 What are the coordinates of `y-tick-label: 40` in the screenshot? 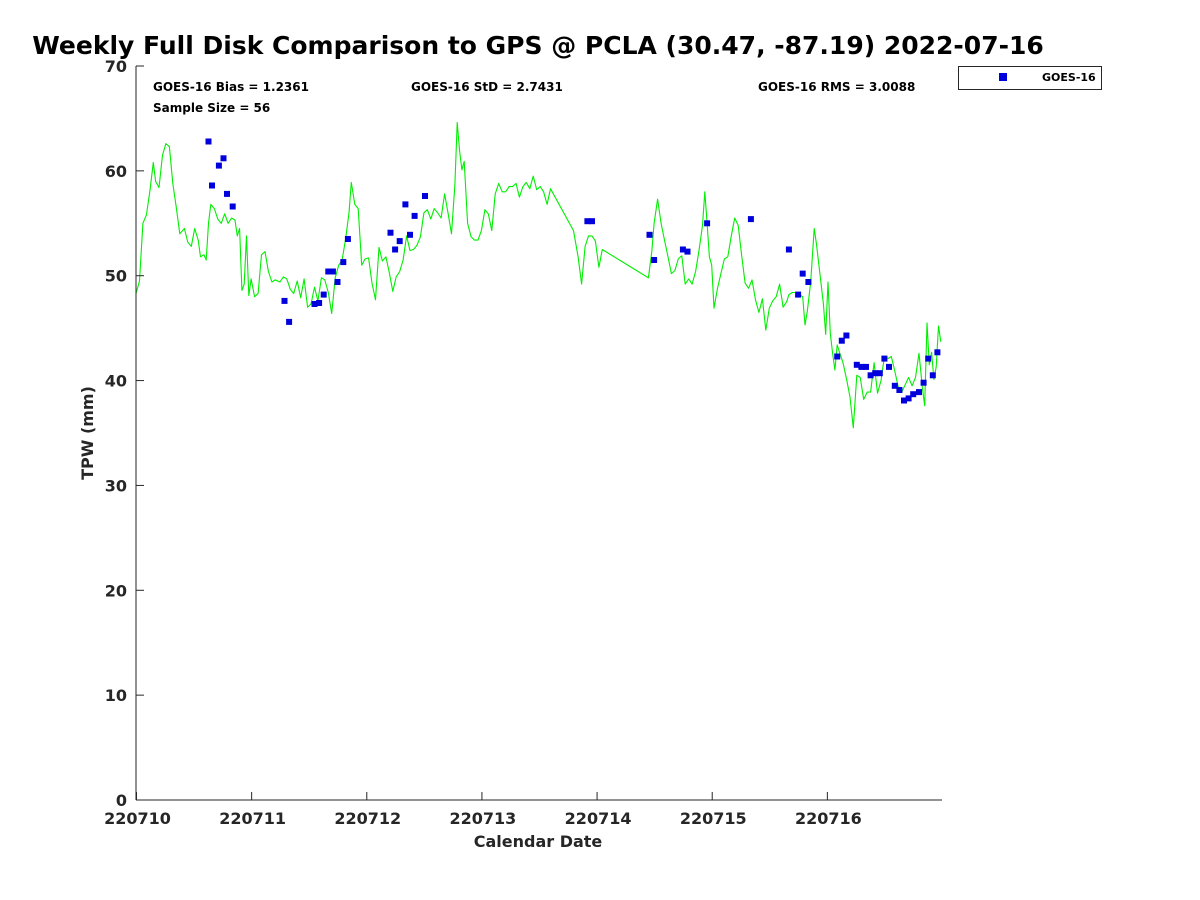 It's located at (116, 381).